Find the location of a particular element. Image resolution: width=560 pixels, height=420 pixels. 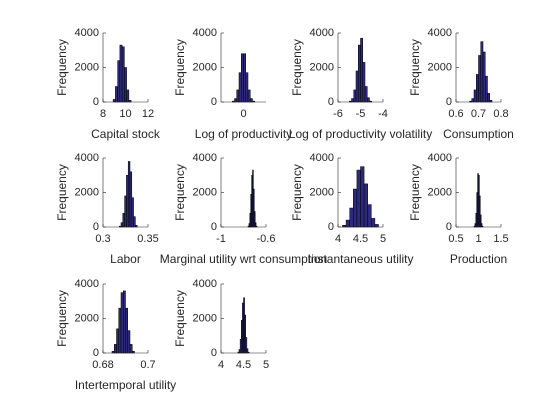

x-tick-label: -0.6 is located at coordinates (266, 239).